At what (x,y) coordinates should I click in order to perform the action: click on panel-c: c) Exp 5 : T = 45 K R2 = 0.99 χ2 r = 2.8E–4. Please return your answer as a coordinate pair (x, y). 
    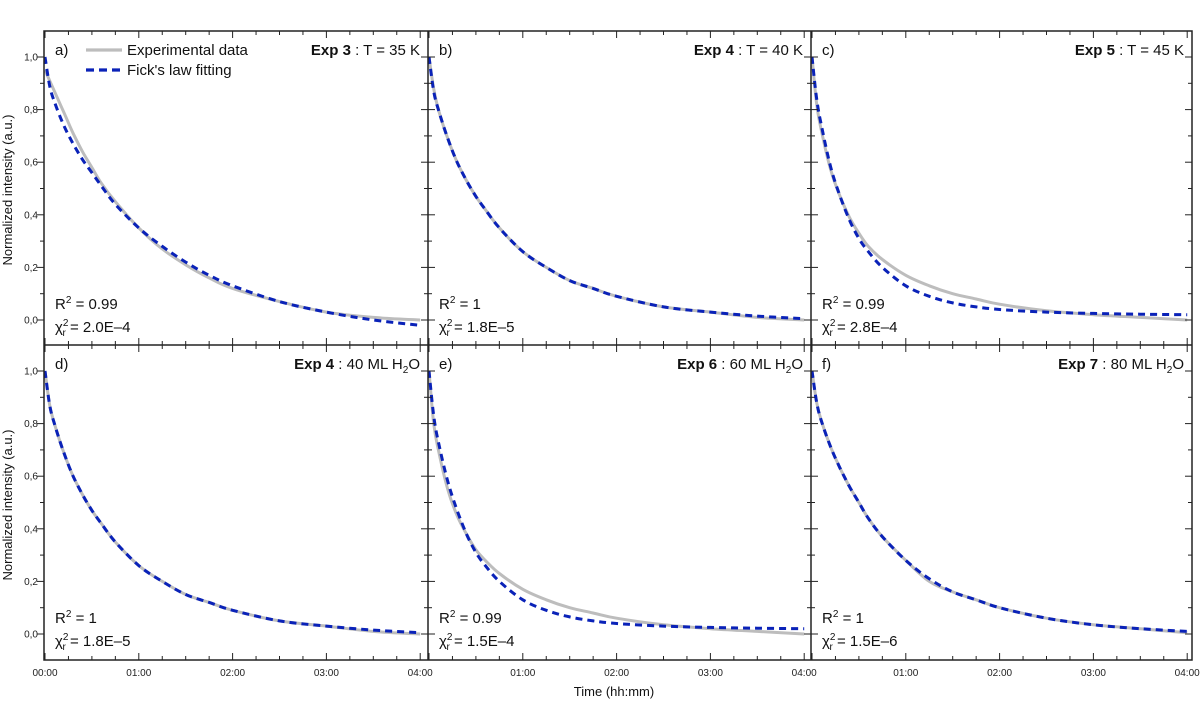
    Looking at the image, I should click on (999, 190).